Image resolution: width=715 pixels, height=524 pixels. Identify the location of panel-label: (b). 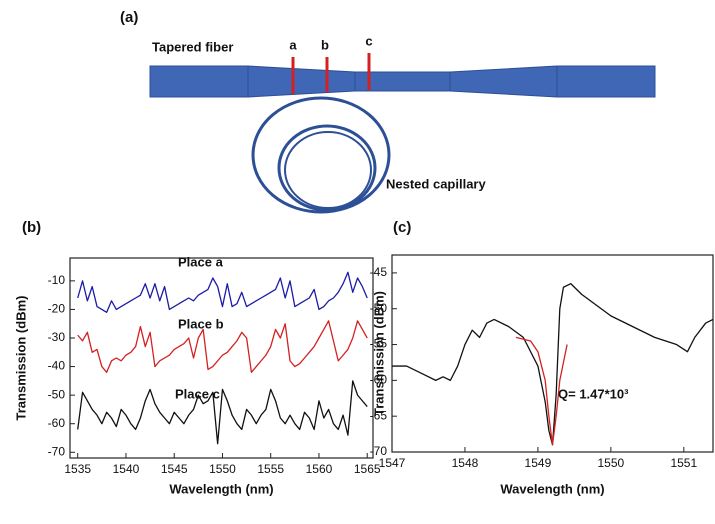
(31, 227).